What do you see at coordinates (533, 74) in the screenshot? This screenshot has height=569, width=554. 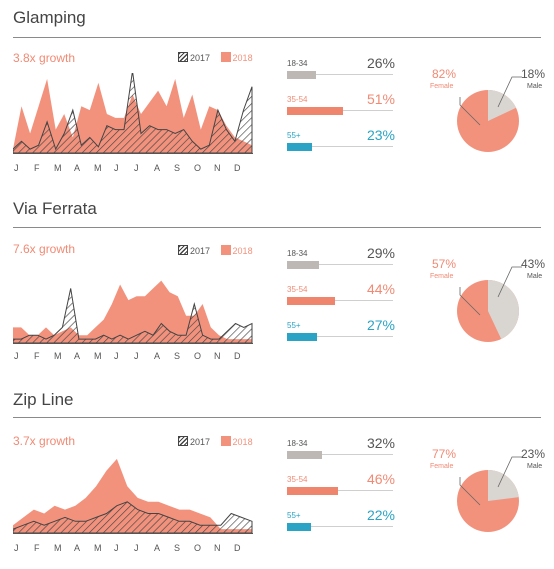 I see `male-percent: 18%` at bounding box center [533, 74].